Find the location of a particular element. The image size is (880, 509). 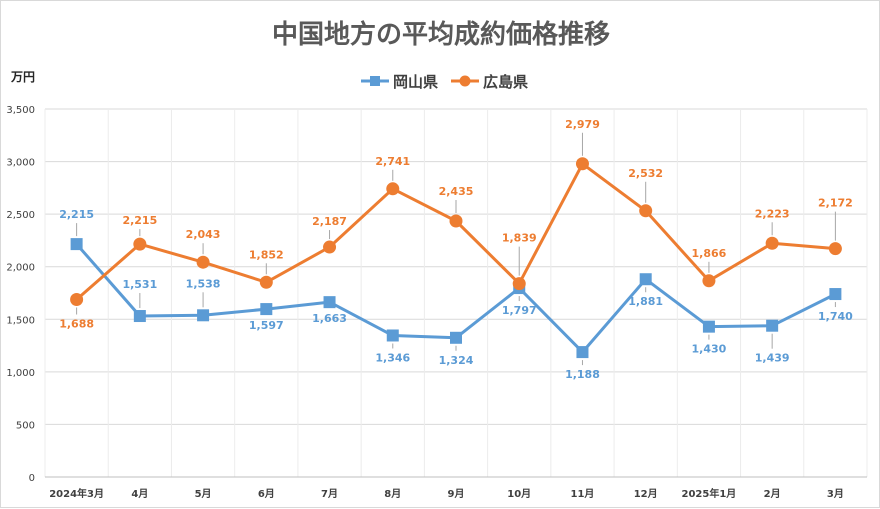

y-axis-unit-label: 万円 is located at coordinates (22, 77).